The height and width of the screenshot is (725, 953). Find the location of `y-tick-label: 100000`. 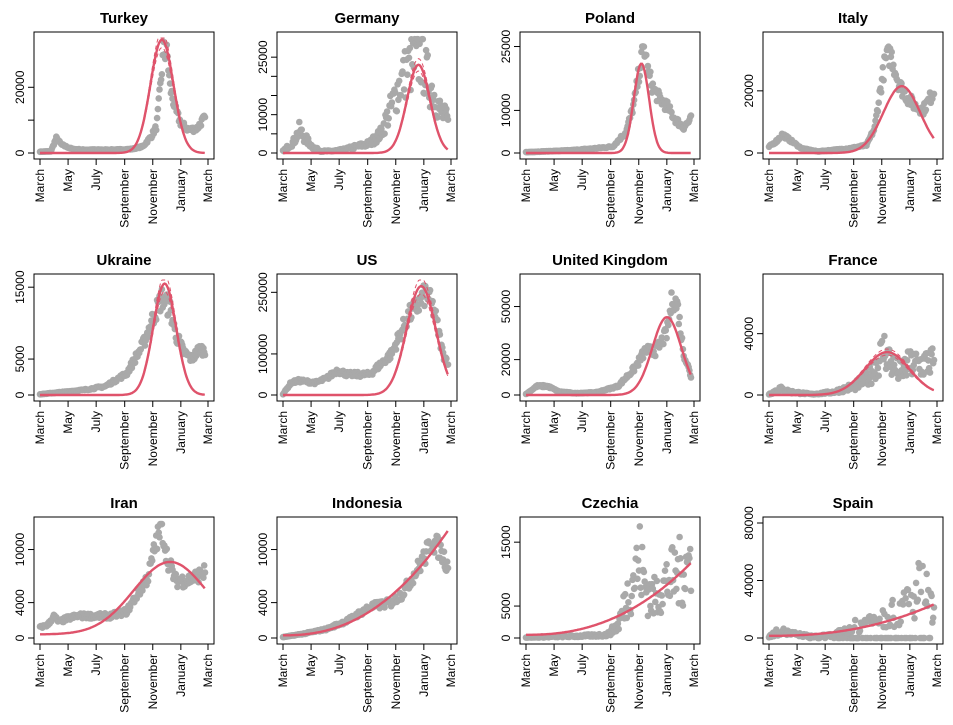

y-tick-label: 100000 is located at coordinates (263, 354).